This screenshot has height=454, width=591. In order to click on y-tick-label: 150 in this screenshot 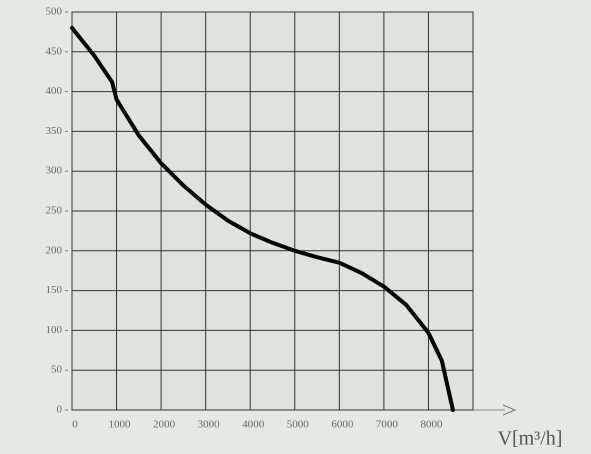, I will do `click(54, 290)`.